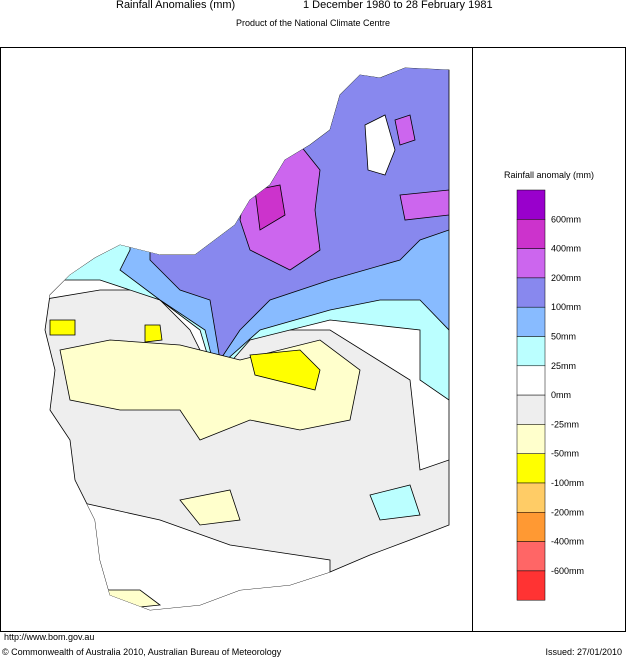  Describe the element at coordinates (563, 366) in the screenshot. I see `legend-label: 25mm` at that location.